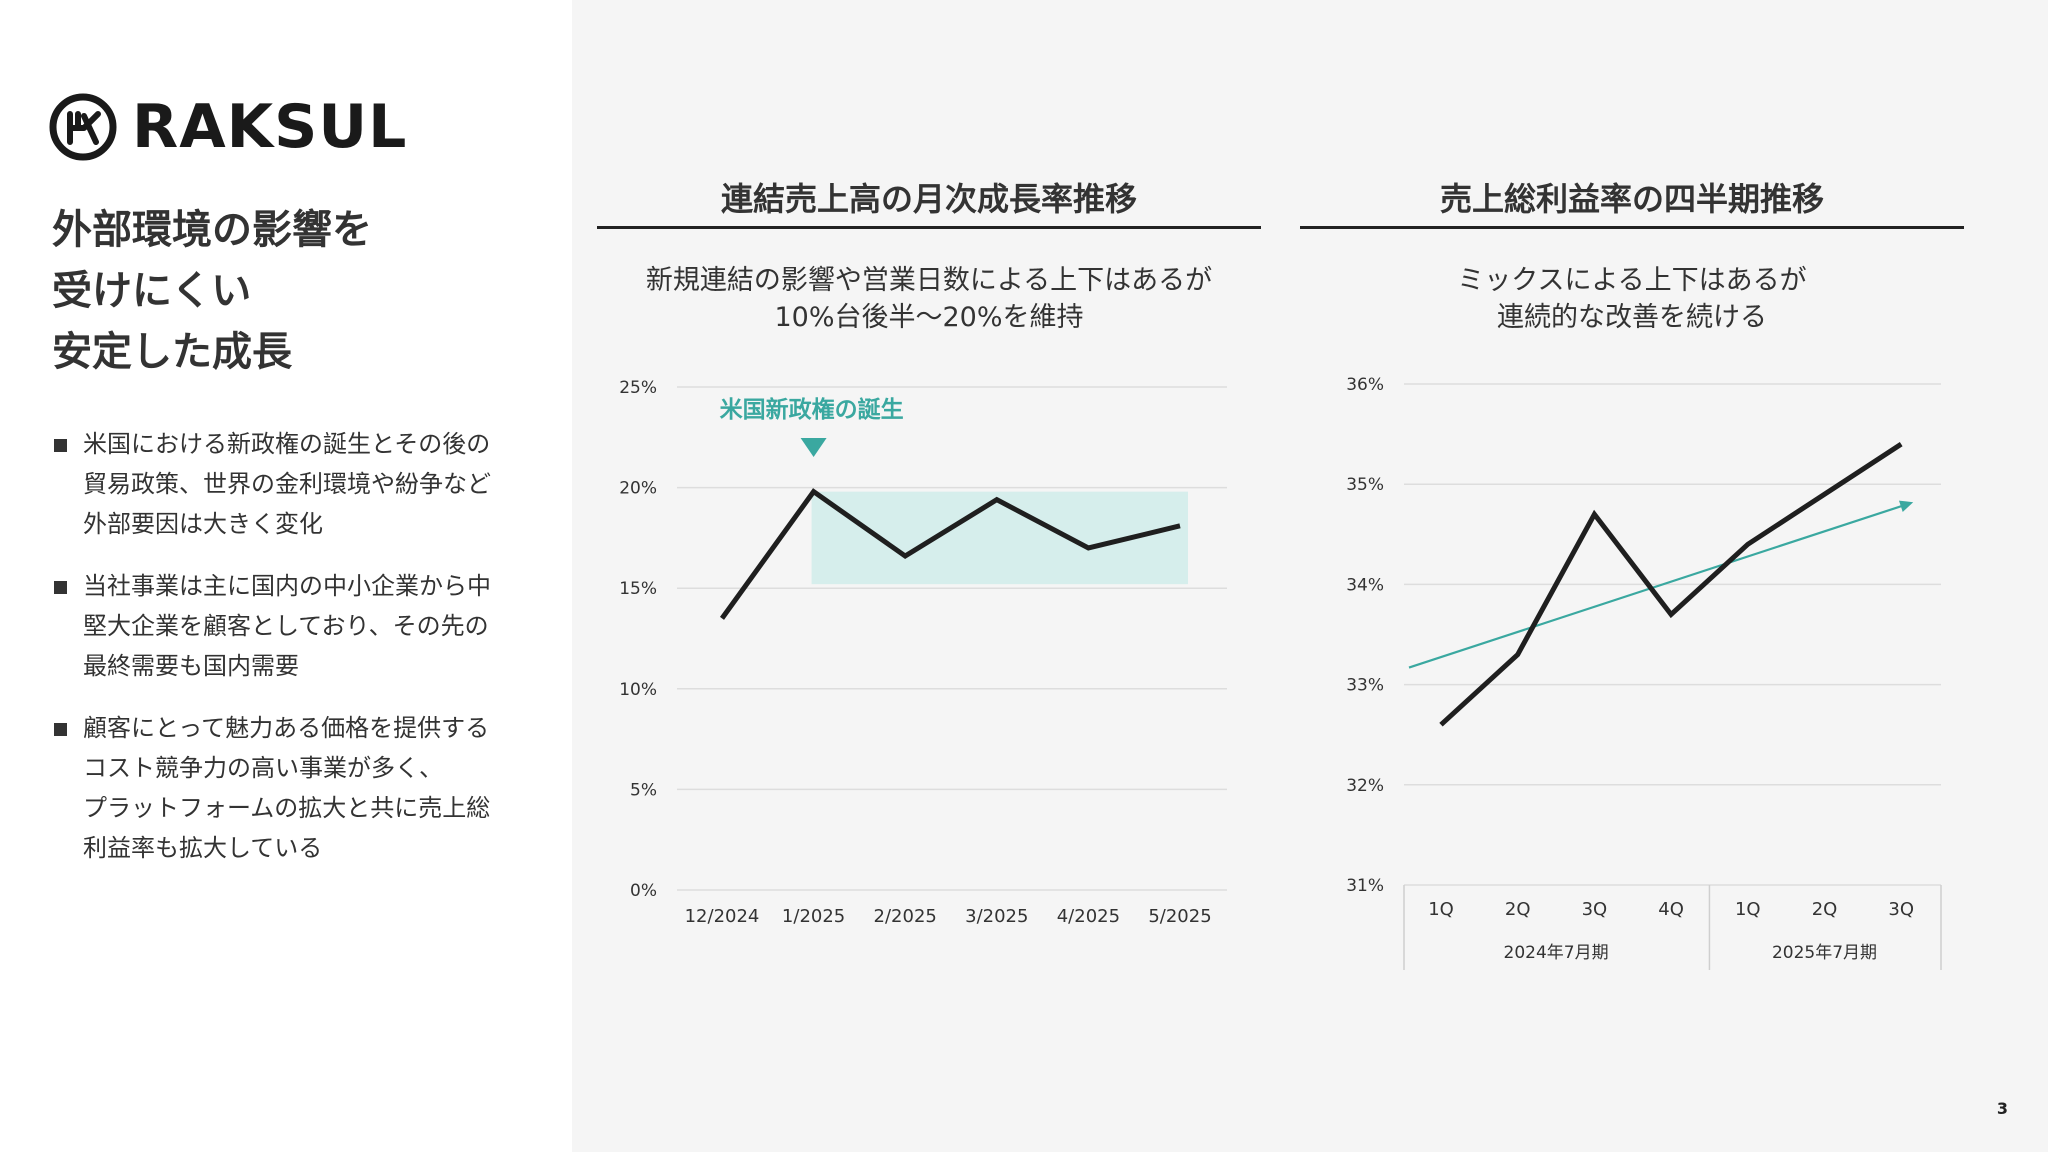 This screenshot has height=1152, width=2048. Describe the element at coordinates (1365, 385) in the screenshot. I see `y-tick-label: 36%` at that location.